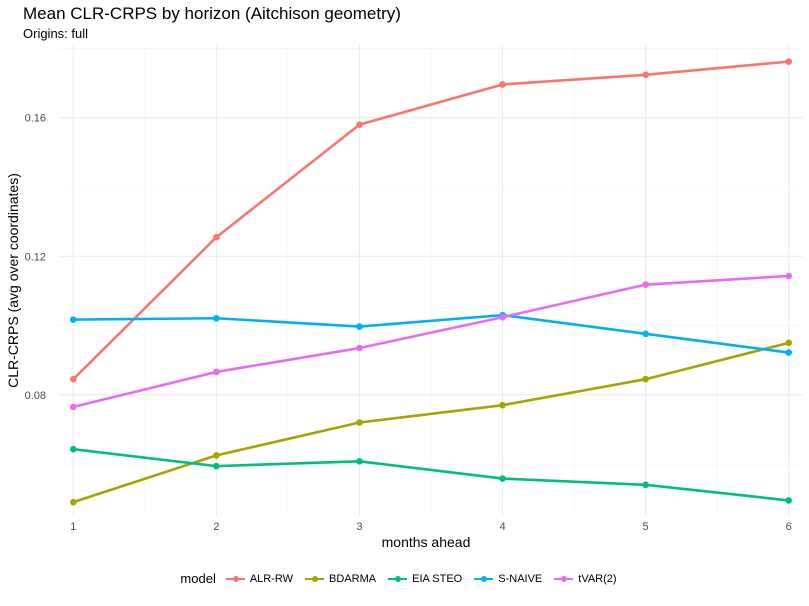 The height and width of the screenshot is (606, 809). Describe the element at coordinates (13, 280) in the screenshot. I see `y-axis-title: CLR-CRPS (avg over coordinates)` at that location.